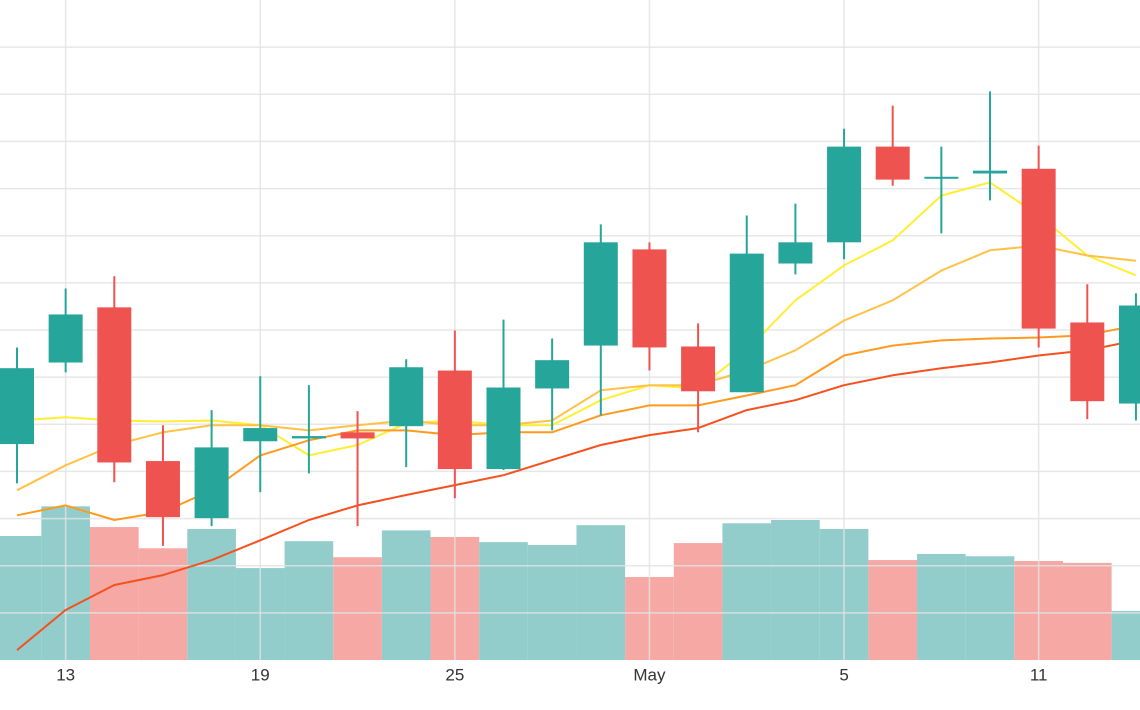  I want to click on x-tick-label: 19, so click(260, 674).